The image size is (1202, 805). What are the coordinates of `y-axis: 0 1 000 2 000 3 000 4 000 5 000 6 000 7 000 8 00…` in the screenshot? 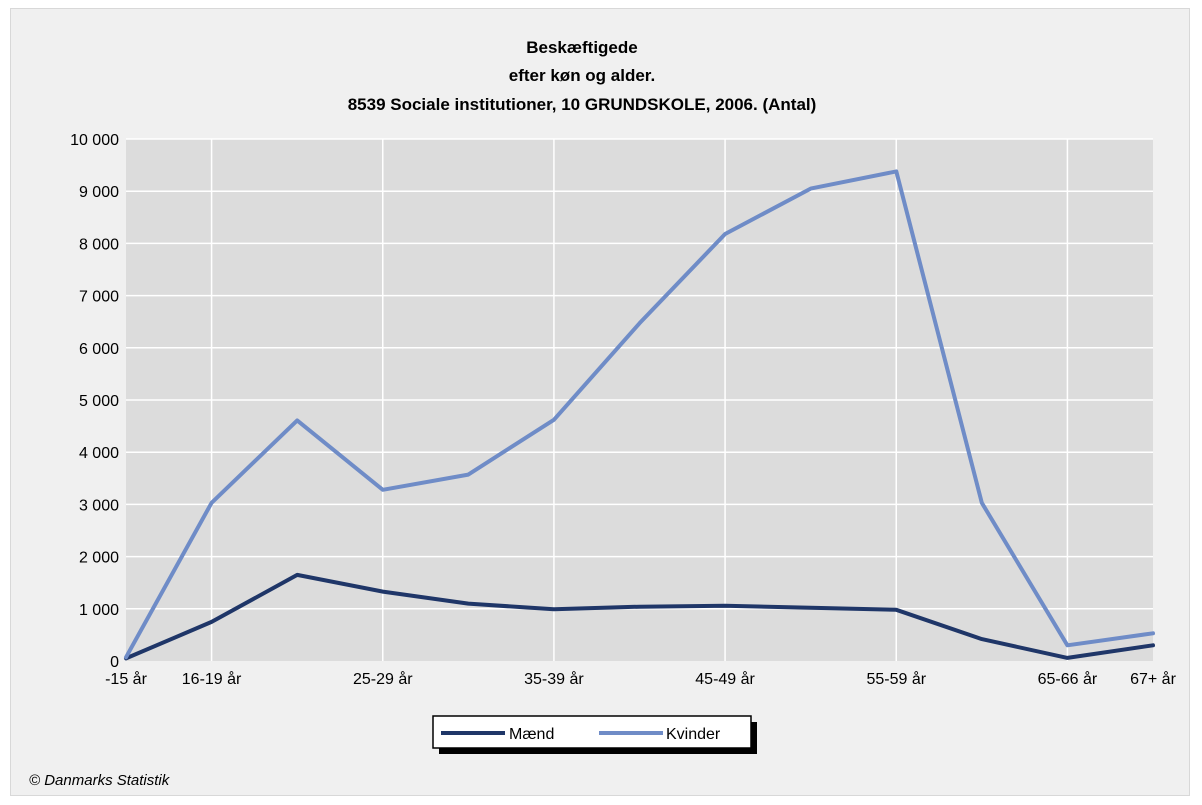 It's located at (94, 401).